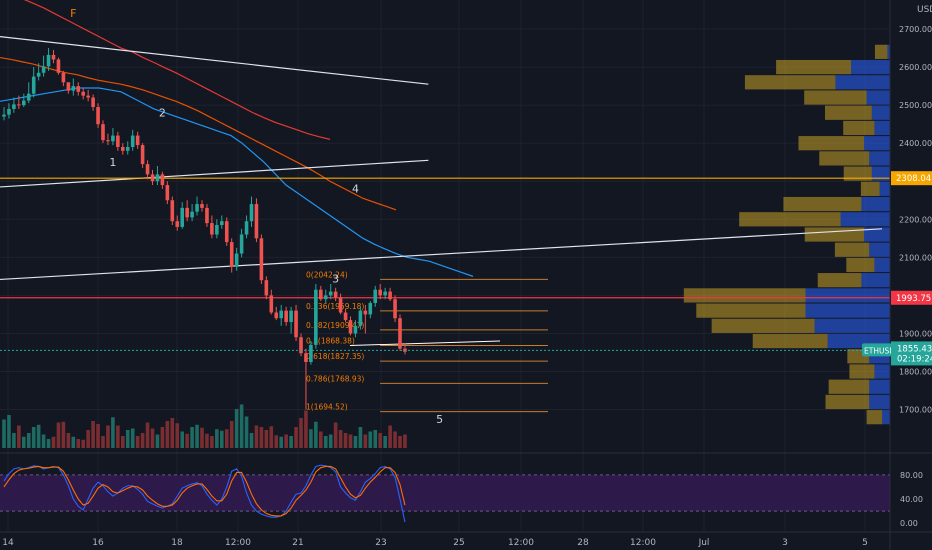 This screenshot has height=550, width=932. I want to click on currency-label: USD, so click(924, 10).